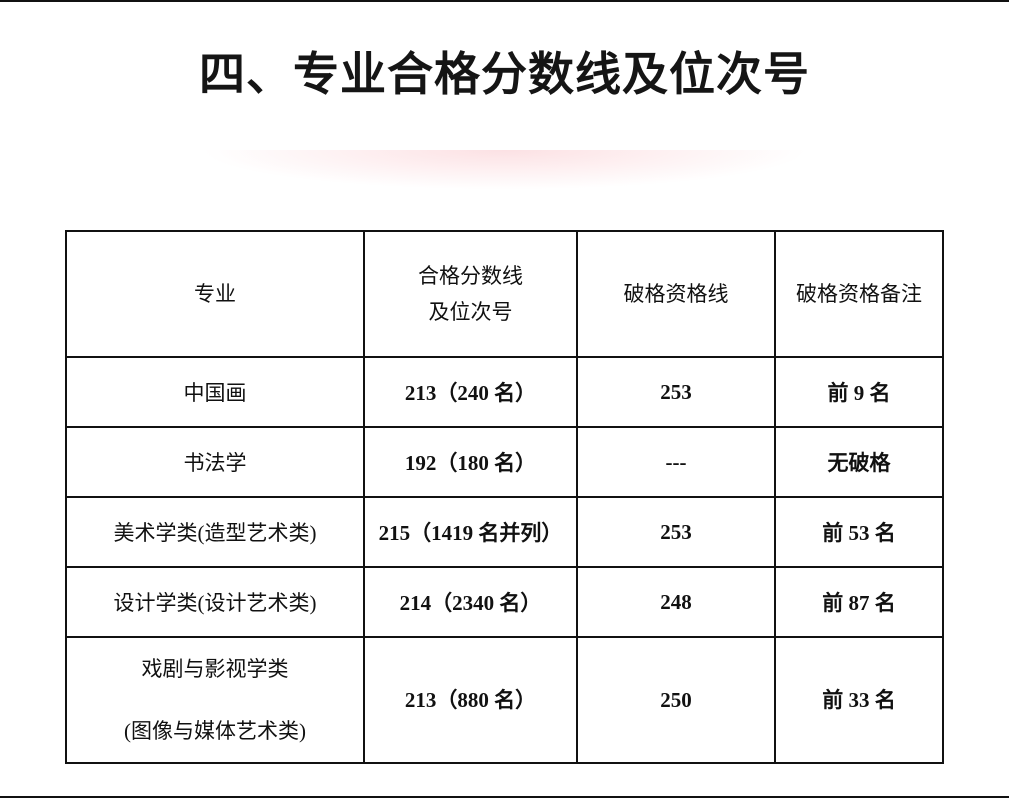 The height and width of the screenshot is (800, 1009). Describe the element at coordinates (215, 532) in the screenshot. I see `cell-major: 美术学类(造型艺术类)` at that location.